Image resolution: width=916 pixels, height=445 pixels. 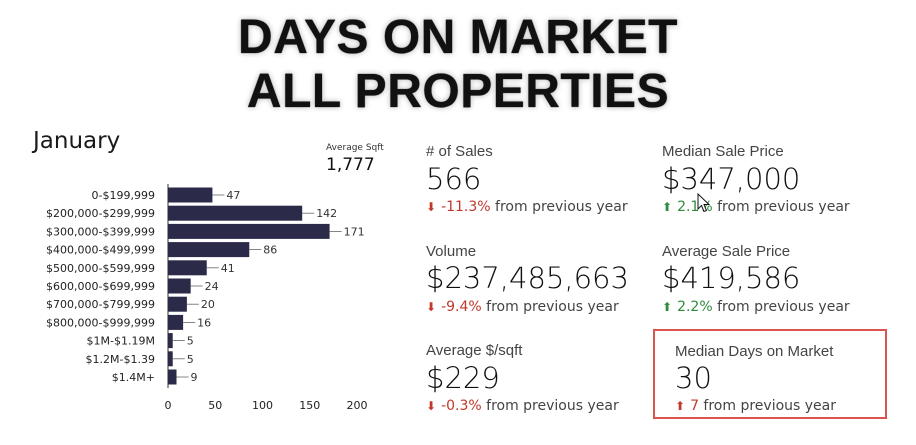 What do you see at coordinates (357, 405) in the screenshot?
I see `x-tick-label: 200` at bounding box center [357, 405].